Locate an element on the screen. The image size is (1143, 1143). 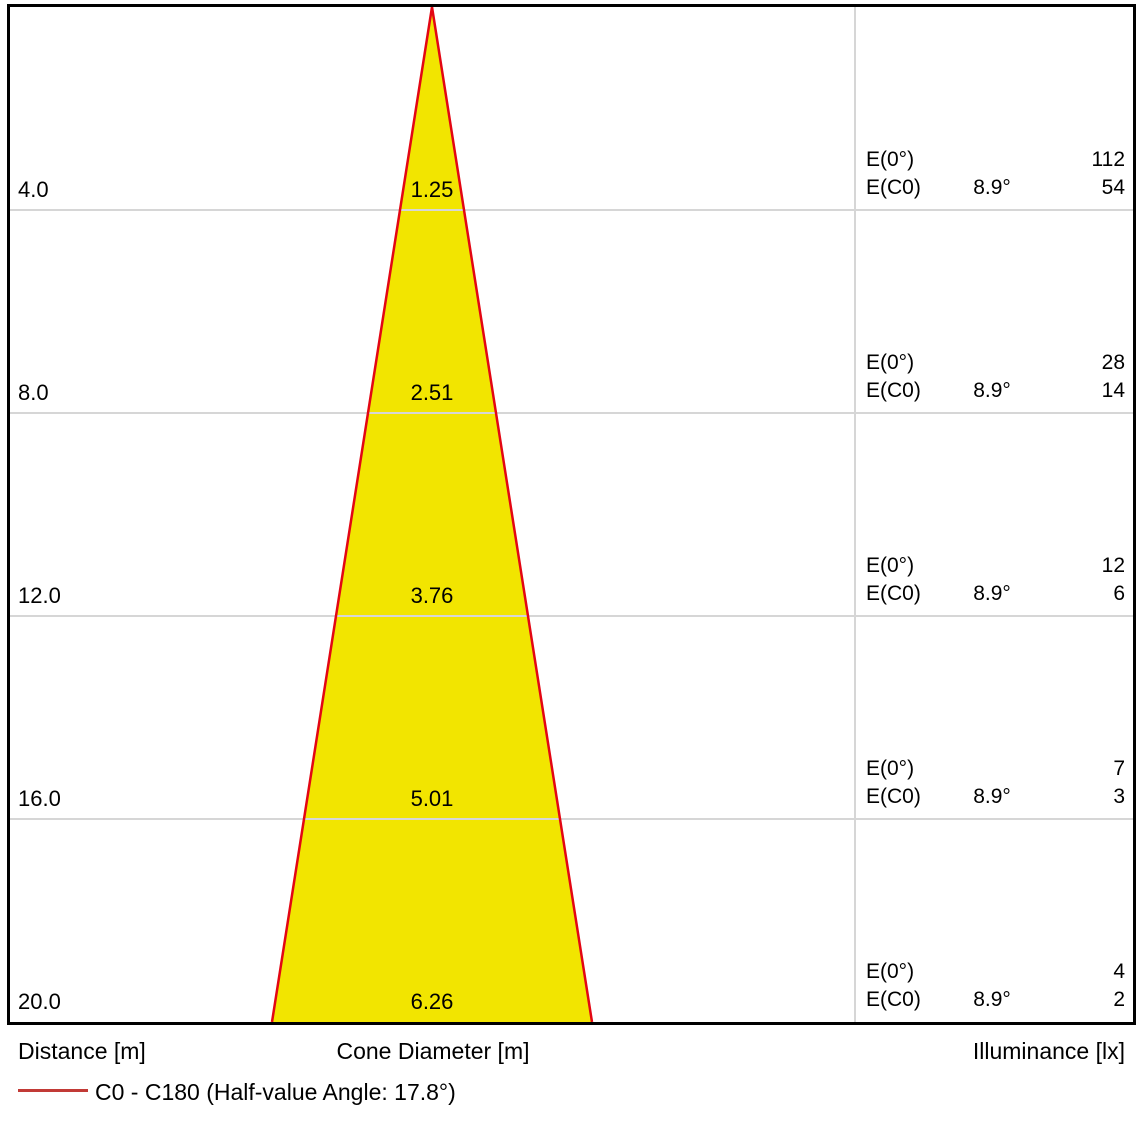
ec0-value: 54 is located at coordinates (1113, 187).